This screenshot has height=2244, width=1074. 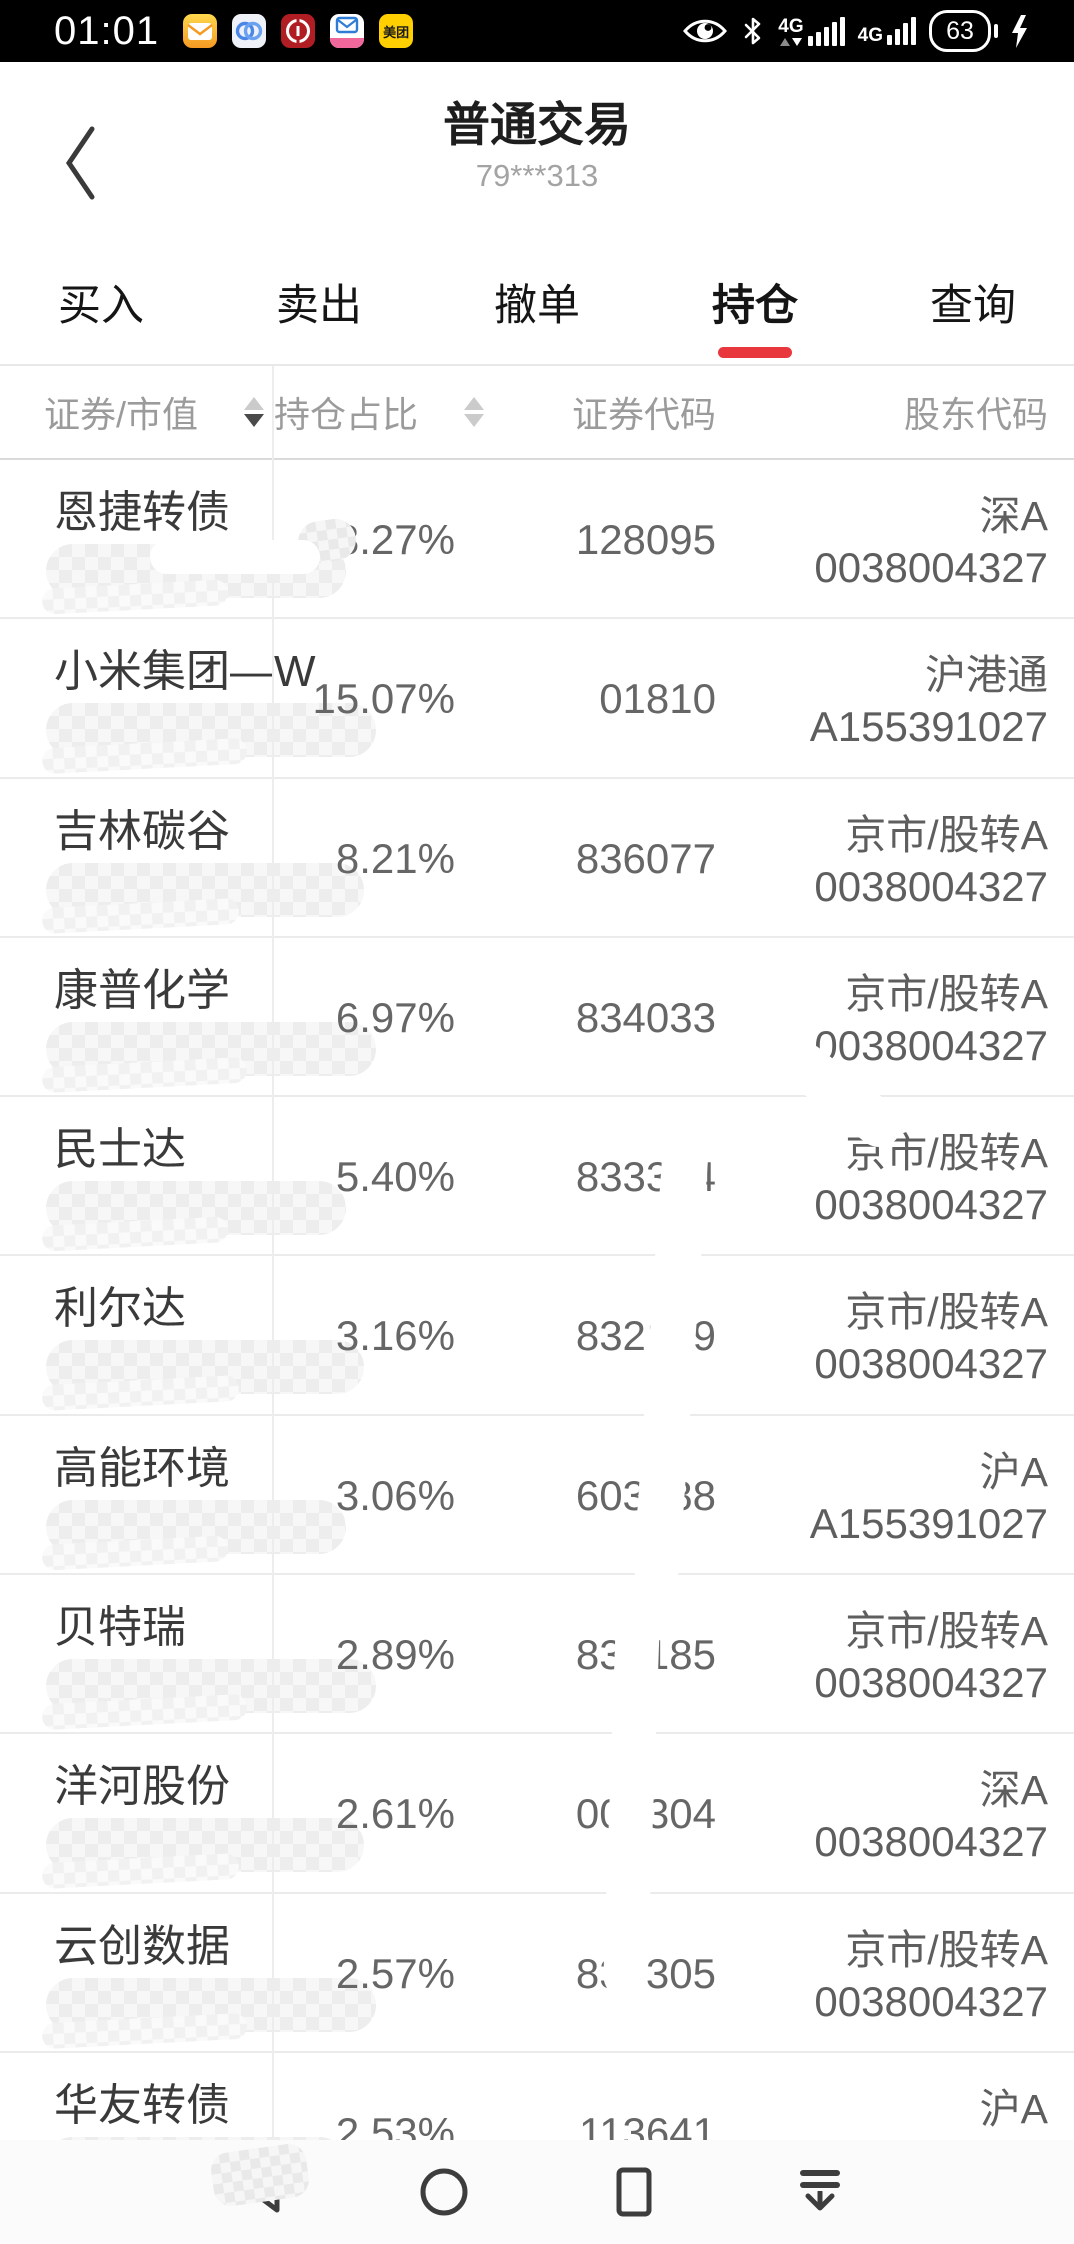 I want to click on position-percent: 8.21%, so click(x=395, y=858).